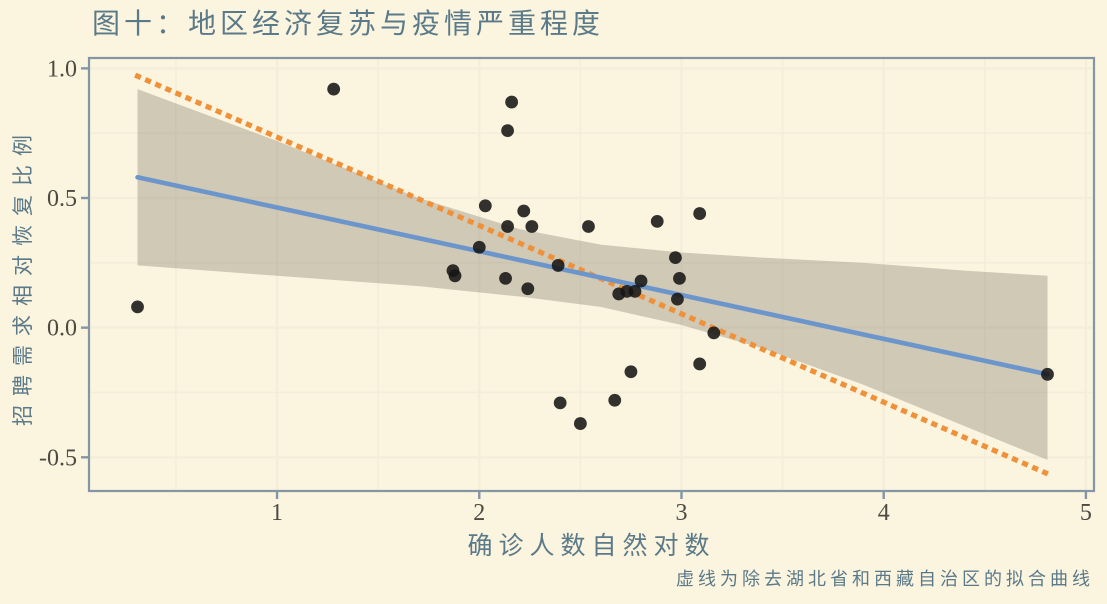 Image resolution: width=1107 pixels, height=604 pixels. What do you see at coordinates (591, 546) in the screenshot?
I see `x-axis-label: 确诊人数自然对数` at bounding box center [591, 546].